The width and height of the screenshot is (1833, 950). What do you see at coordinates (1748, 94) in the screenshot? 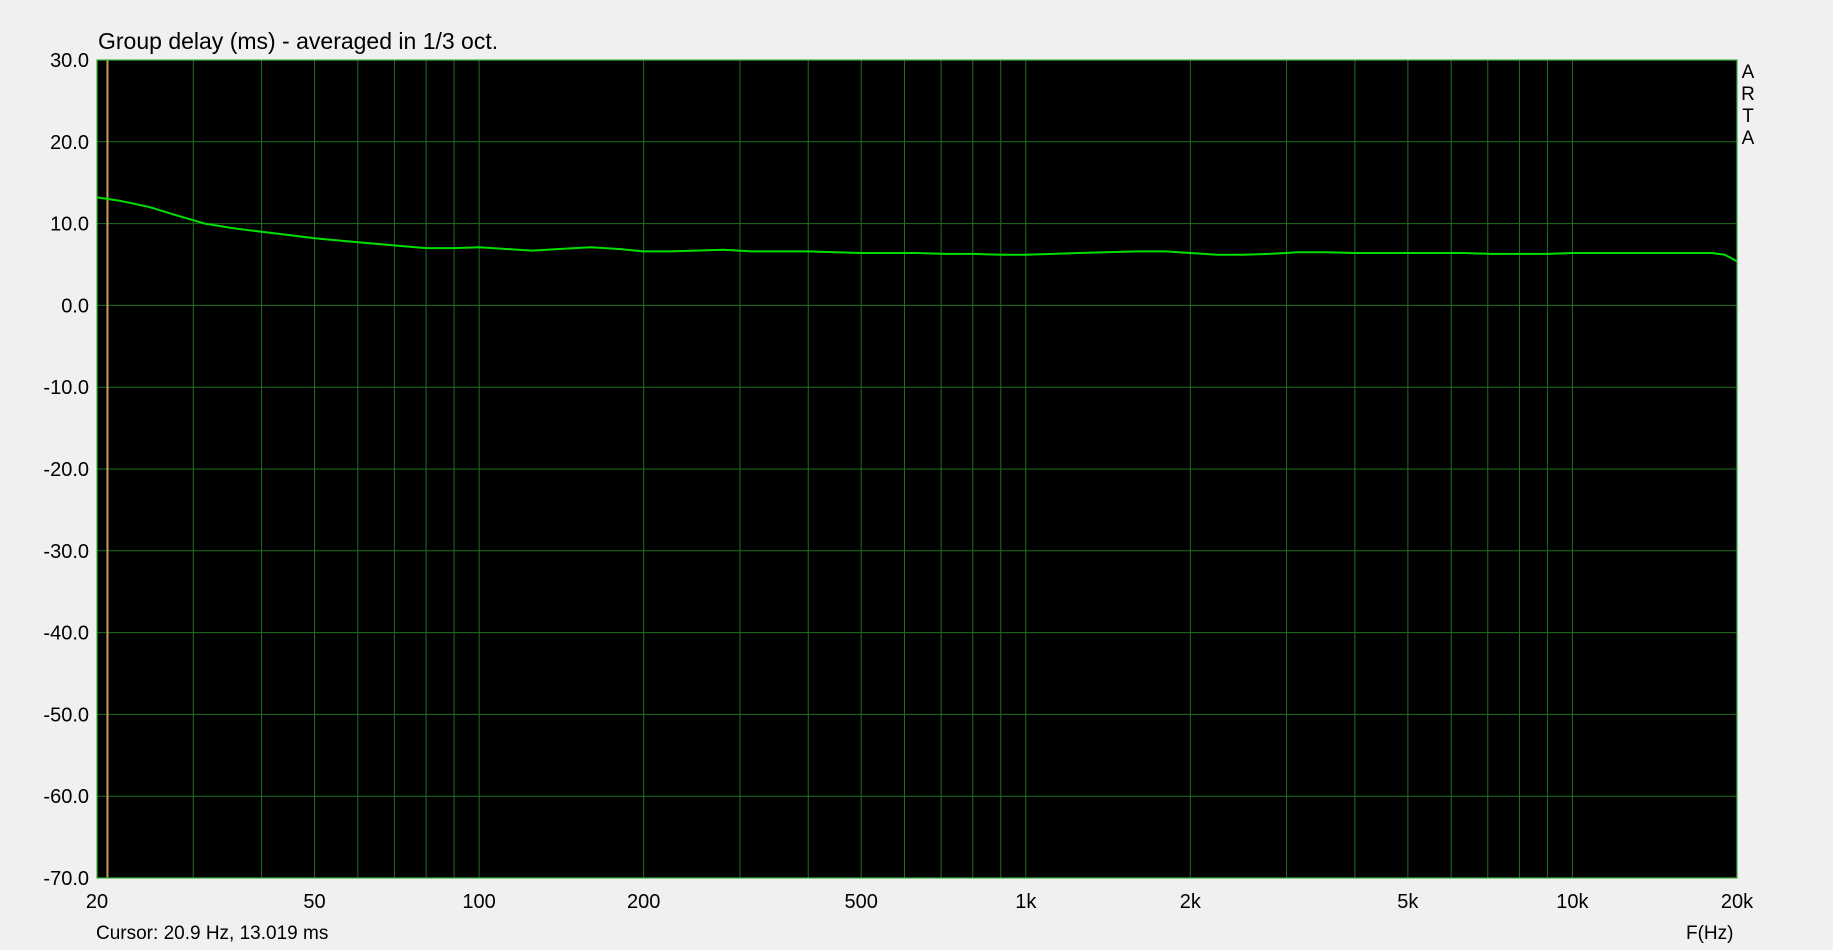
I see `watermark-letter: R` at bounding box center [1748, 94].